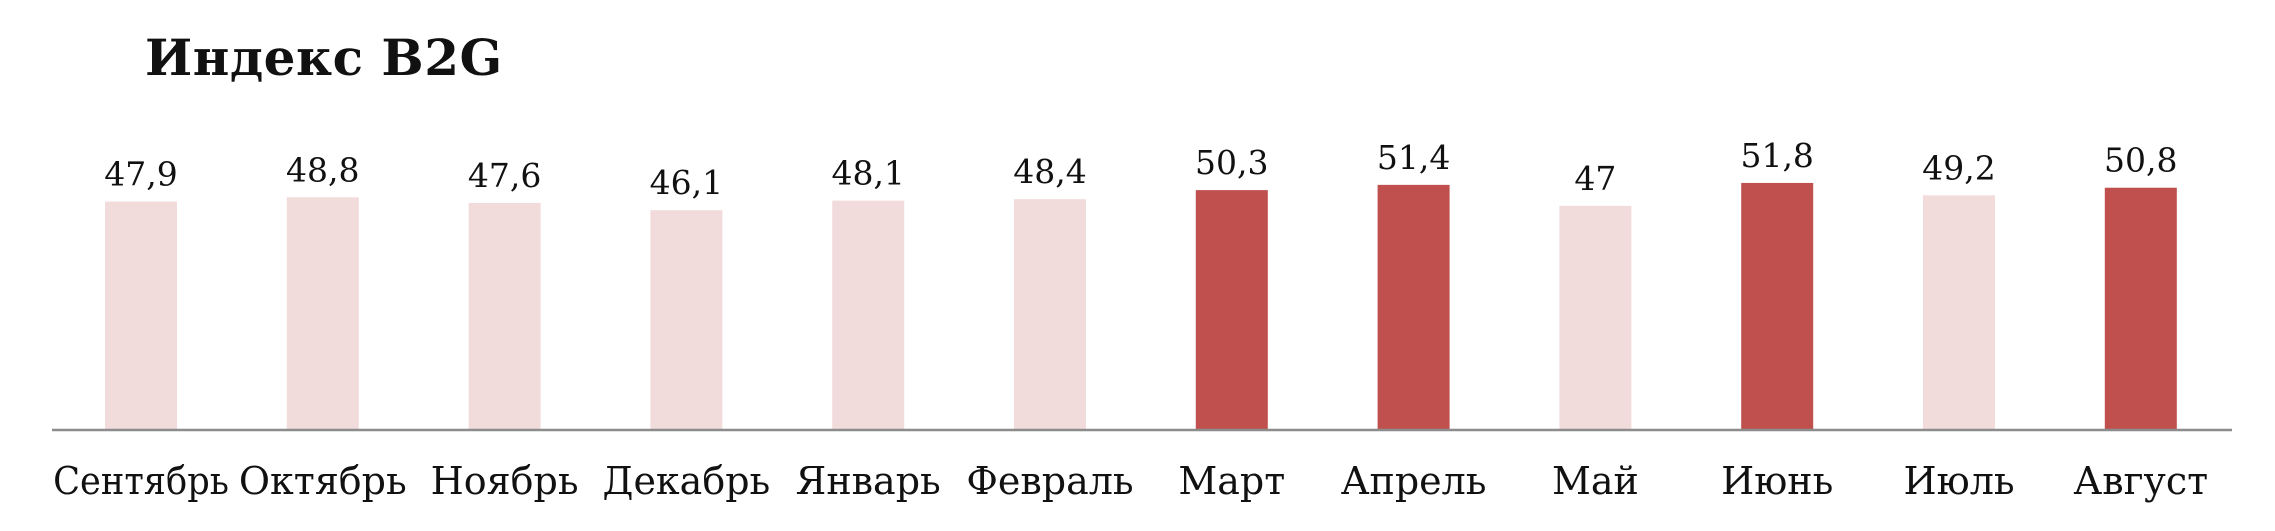 This screenshot has height=531, width=2275. Describe the element at coordinates (1414, 481) in the screenshot. I see `category-label: Апрель` at that location.